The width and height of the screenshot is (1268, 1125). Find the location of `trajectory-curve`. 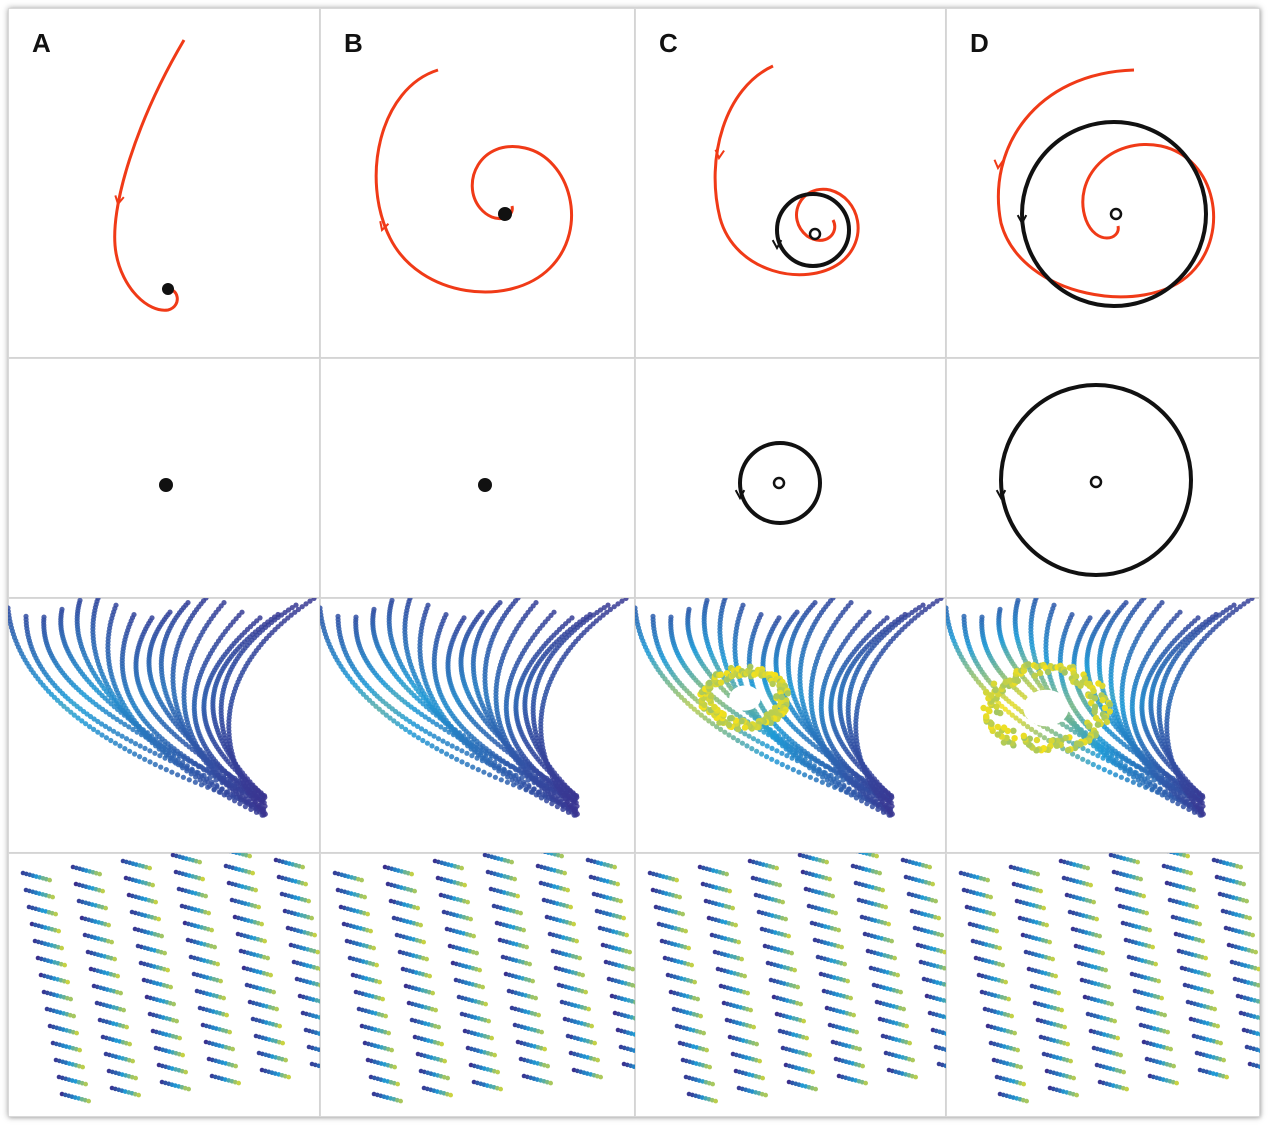

trajectory-curve is located at coordinates (786, 170).